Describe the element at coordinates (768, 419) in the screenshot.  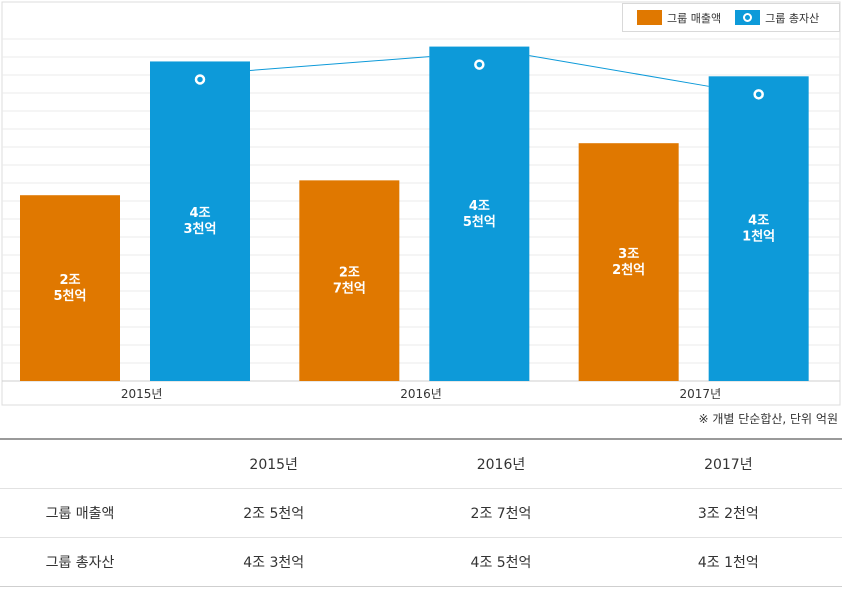
I see `unit-note: ※ 개별 단순합산, 단위 억원` at that location.